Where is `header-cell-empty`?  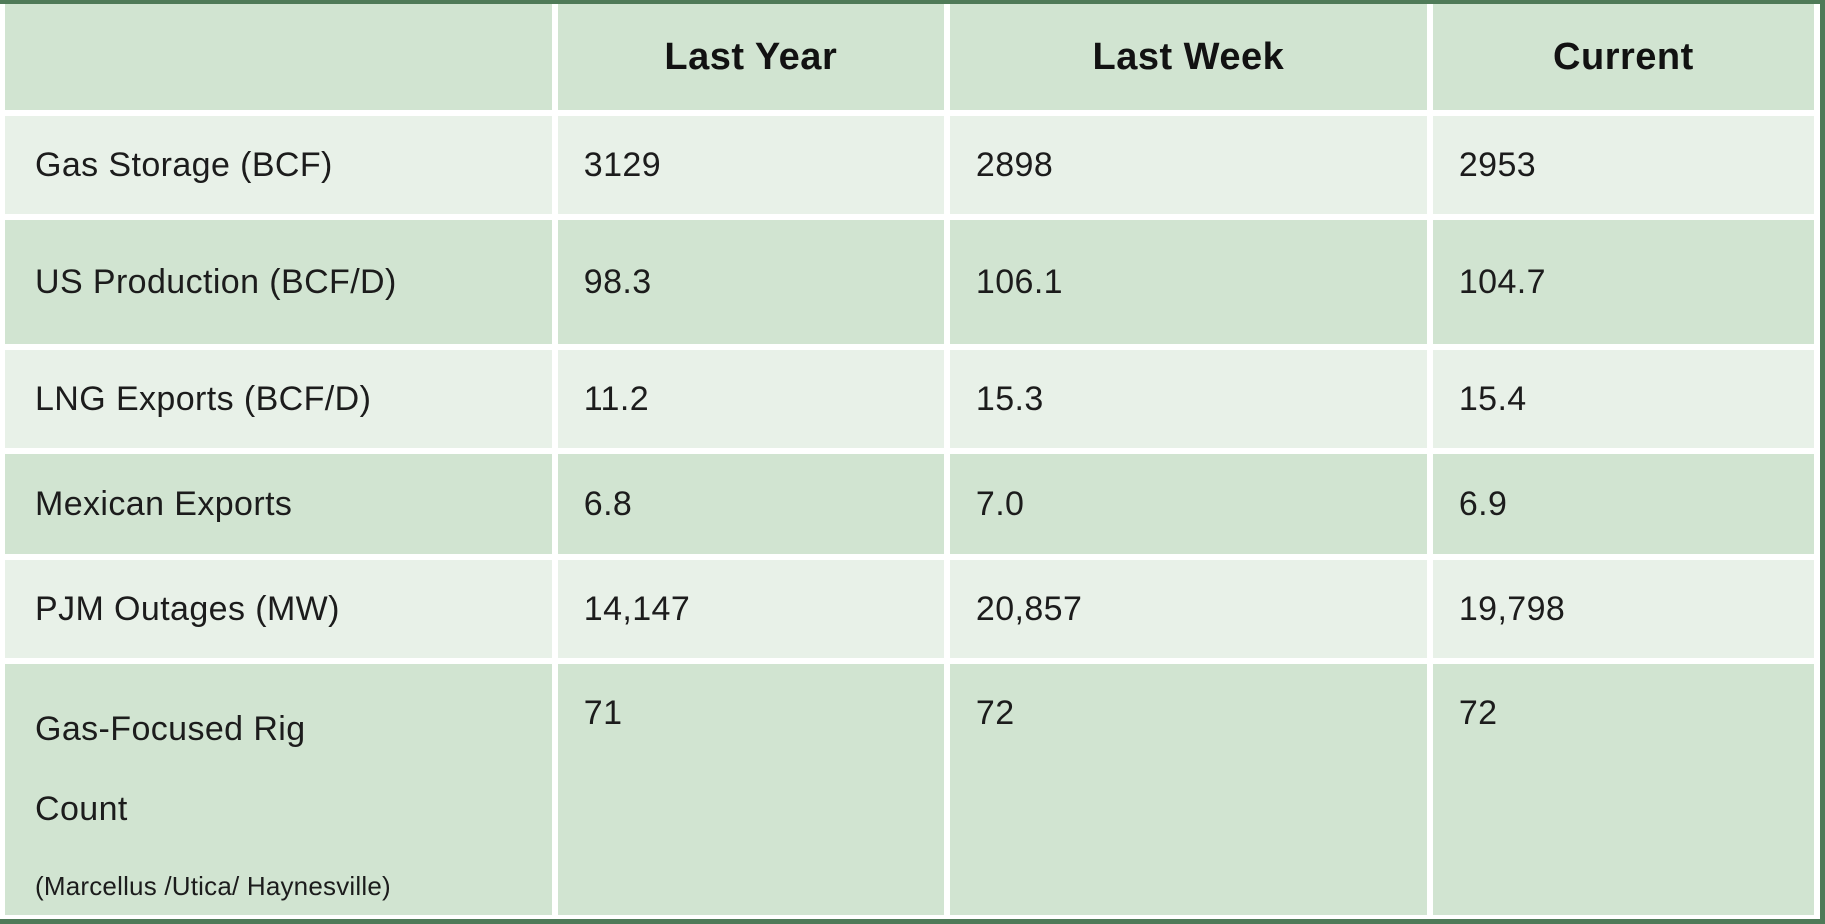 header-cell-empty is located at coordinates (278, 57).